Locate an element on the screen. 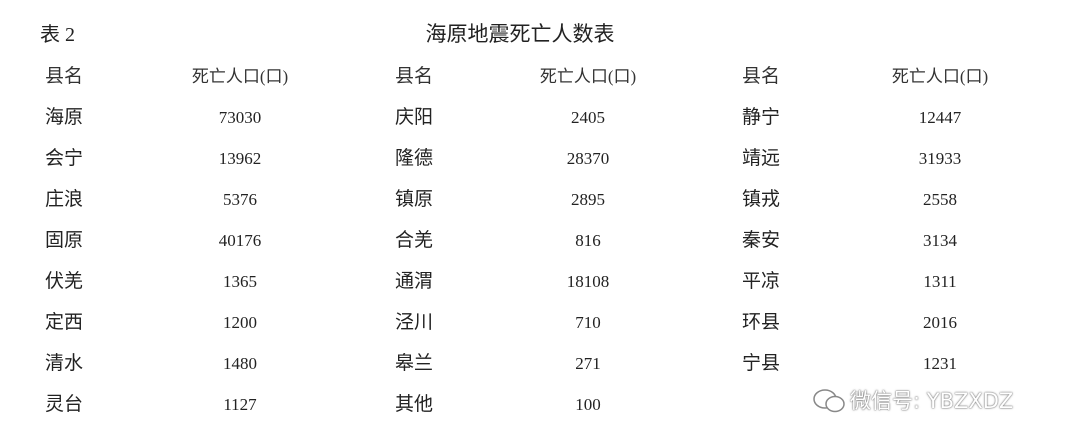  death-count: 3134 is located at coordinates (940, 240).